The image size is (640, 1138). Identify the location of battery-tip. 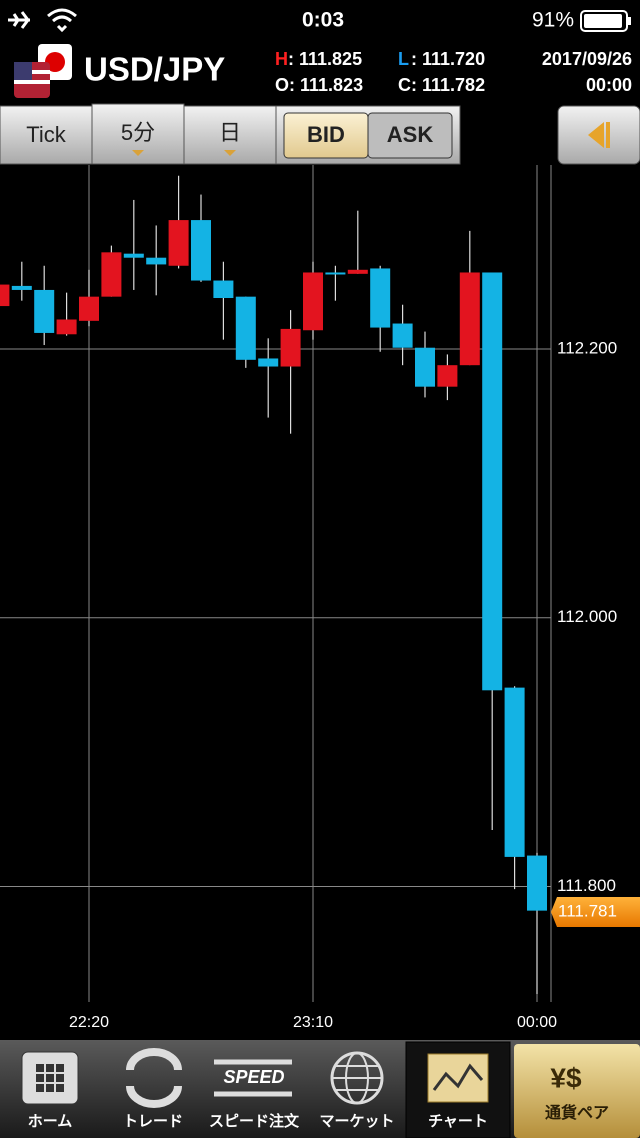
(629, 21).